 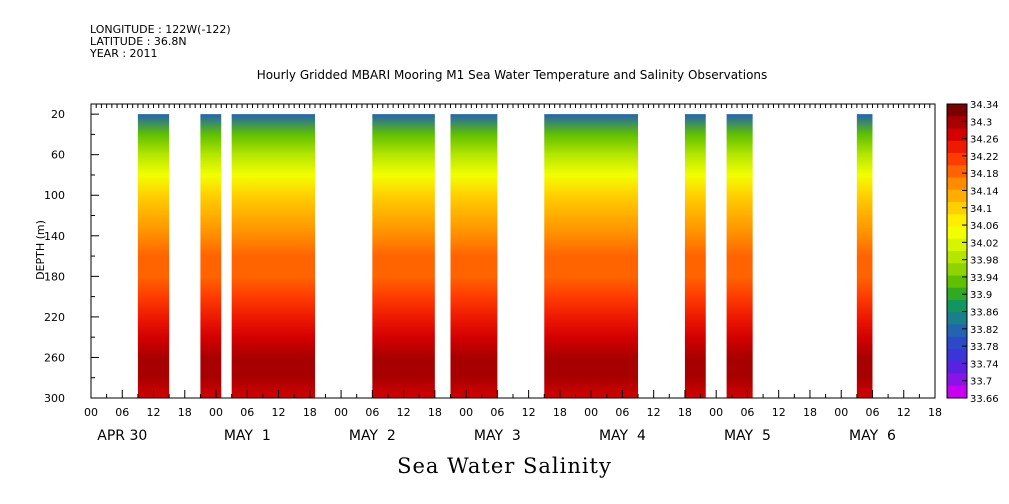 I want to click on colorbar-frame, so click(x=957, y=251).